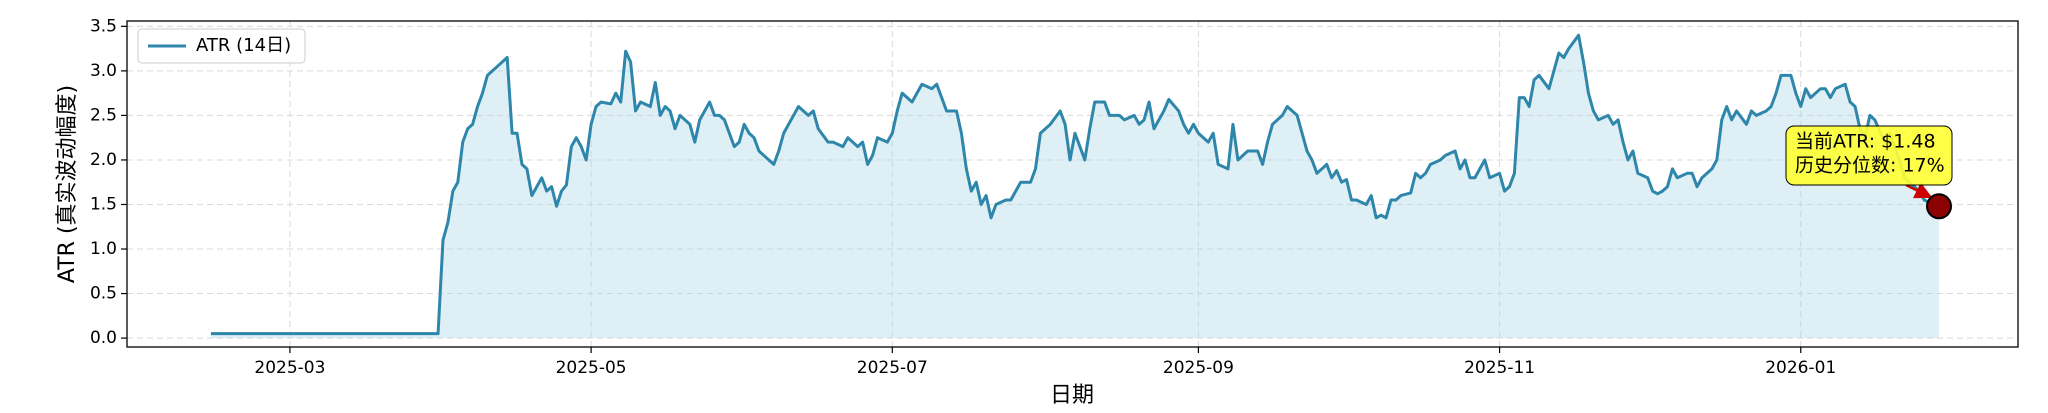 The width and height of the screenshot is (2048, 413). What do you see at coordinates (1919, 190) in the screenshot?
I see `annotation-arrow` at bounding box center [1919, 190].